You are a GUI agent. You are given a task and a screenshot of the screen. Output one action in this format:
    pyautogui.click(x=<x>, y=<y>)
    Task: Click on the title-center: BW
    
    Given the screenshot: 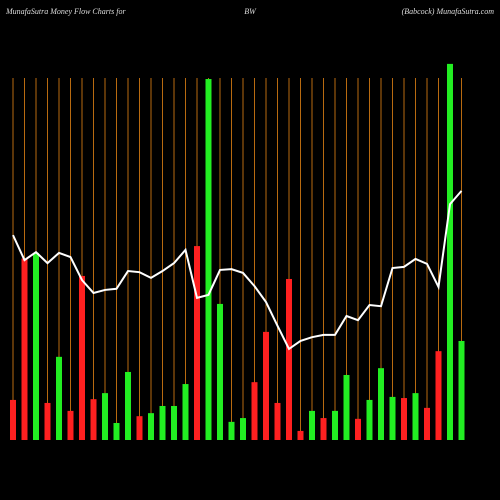 What is the action you would take?
    pyautogui.click(x=250, y=11)
    